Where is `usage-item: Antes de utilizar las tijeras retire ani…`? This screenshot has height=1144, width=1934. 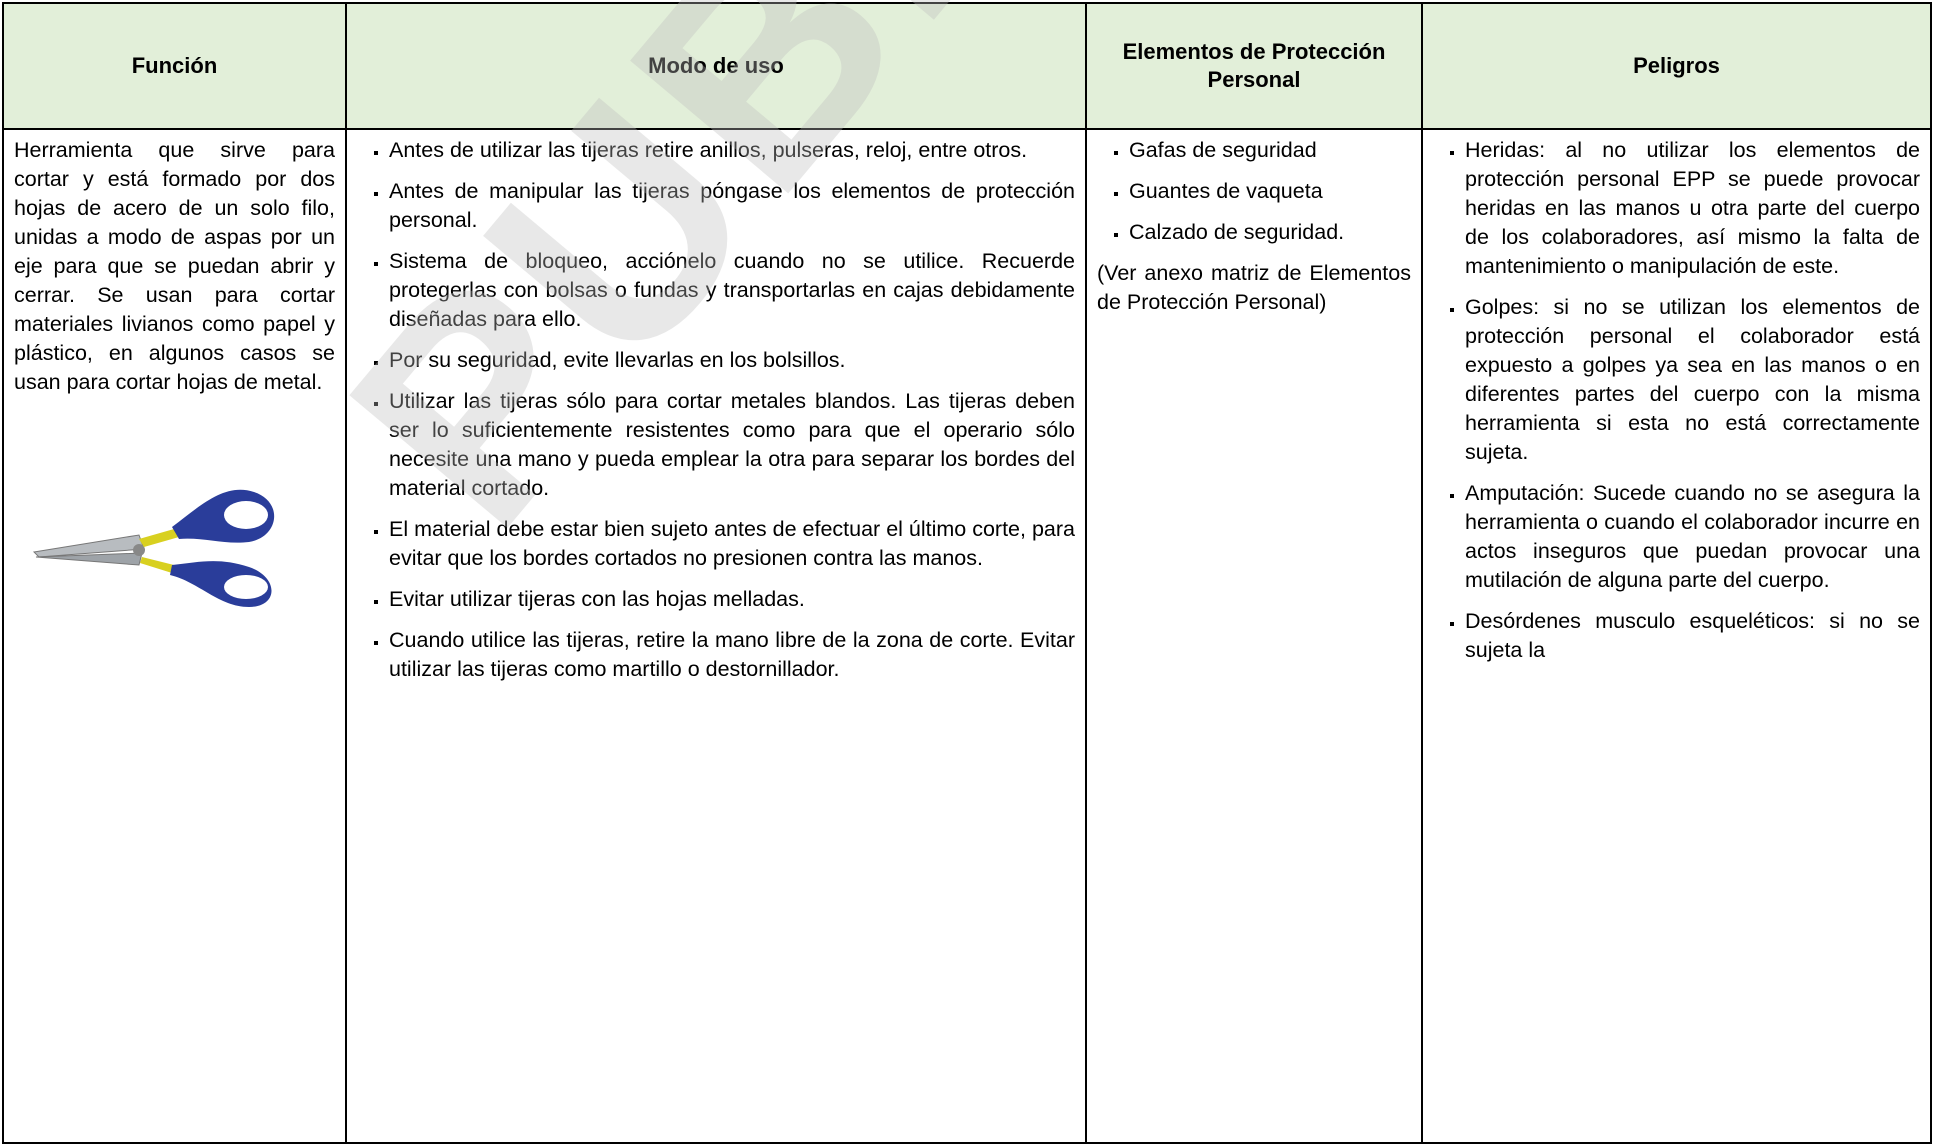 usage-item: Antes de utilizar las tijeras retire ani… is located at coordinates (732, 150).